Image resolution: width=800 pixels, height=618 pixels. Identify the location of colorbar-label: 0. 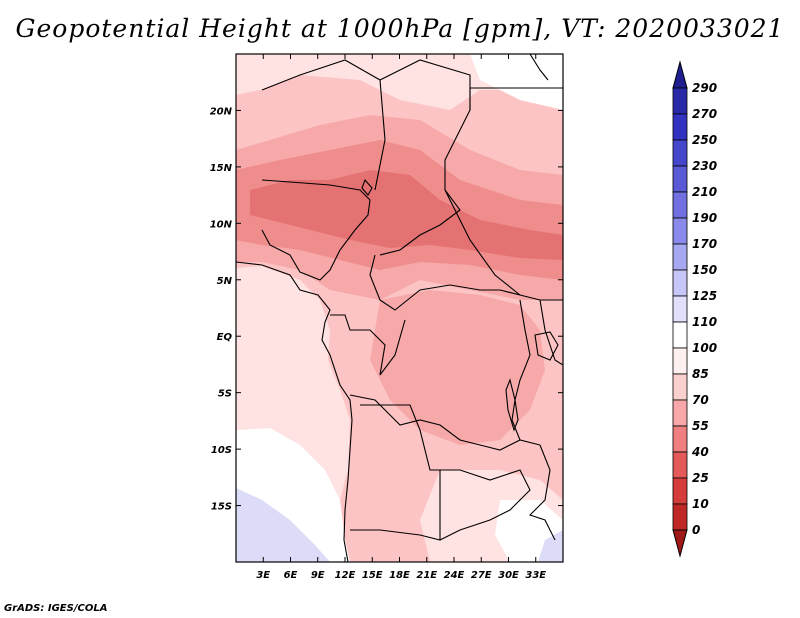
(696, 530).